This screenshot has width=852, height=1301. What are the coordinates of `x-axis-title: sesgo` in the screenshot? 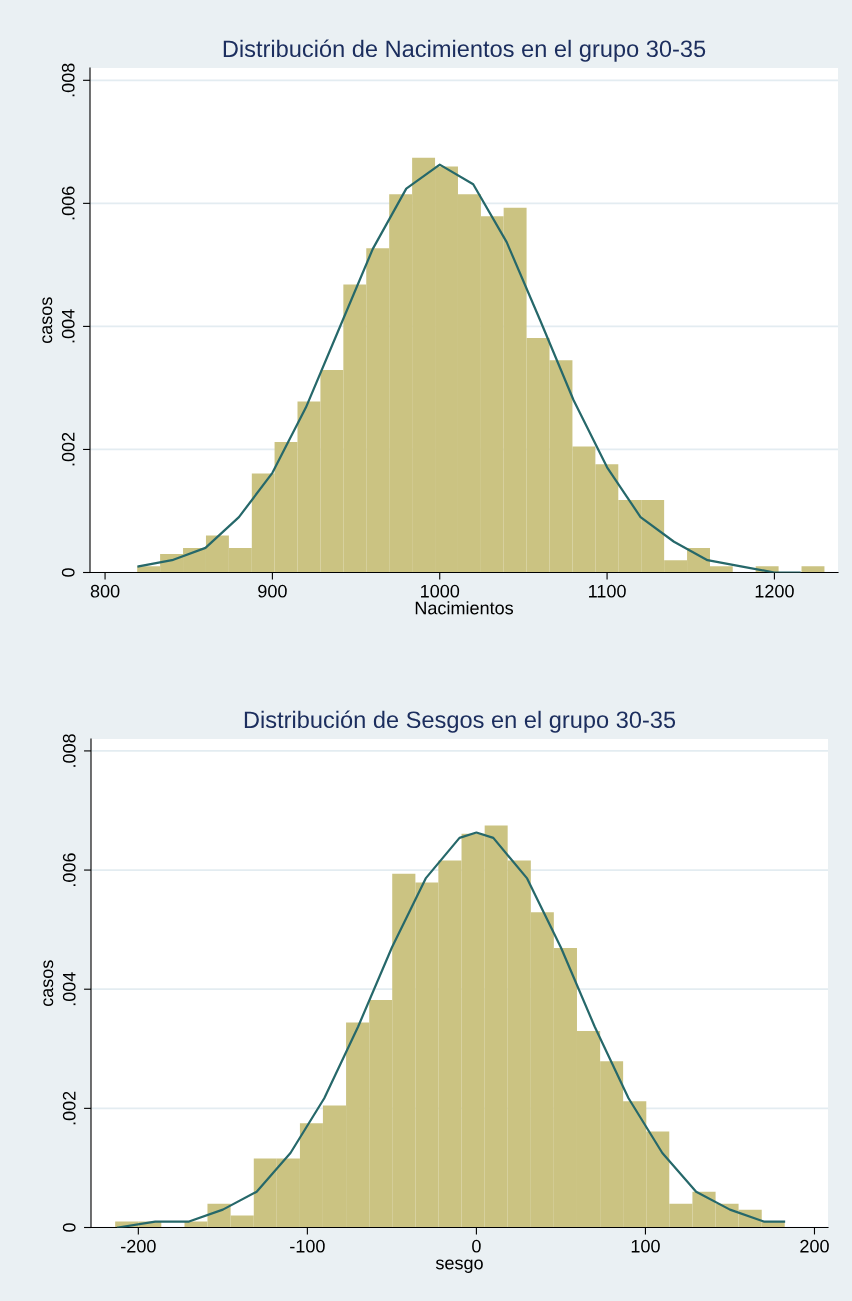 It's located at (459, 1266).